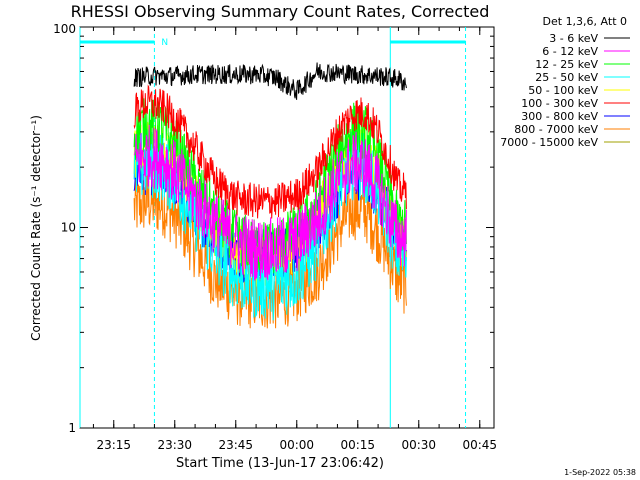 The width and height of the screenshot is (640, 480). What do you see at coordinates (556, 129) in the screenshot?
I see `legend-label: 800 - 7000 keV` at bounding box center [556, 129].